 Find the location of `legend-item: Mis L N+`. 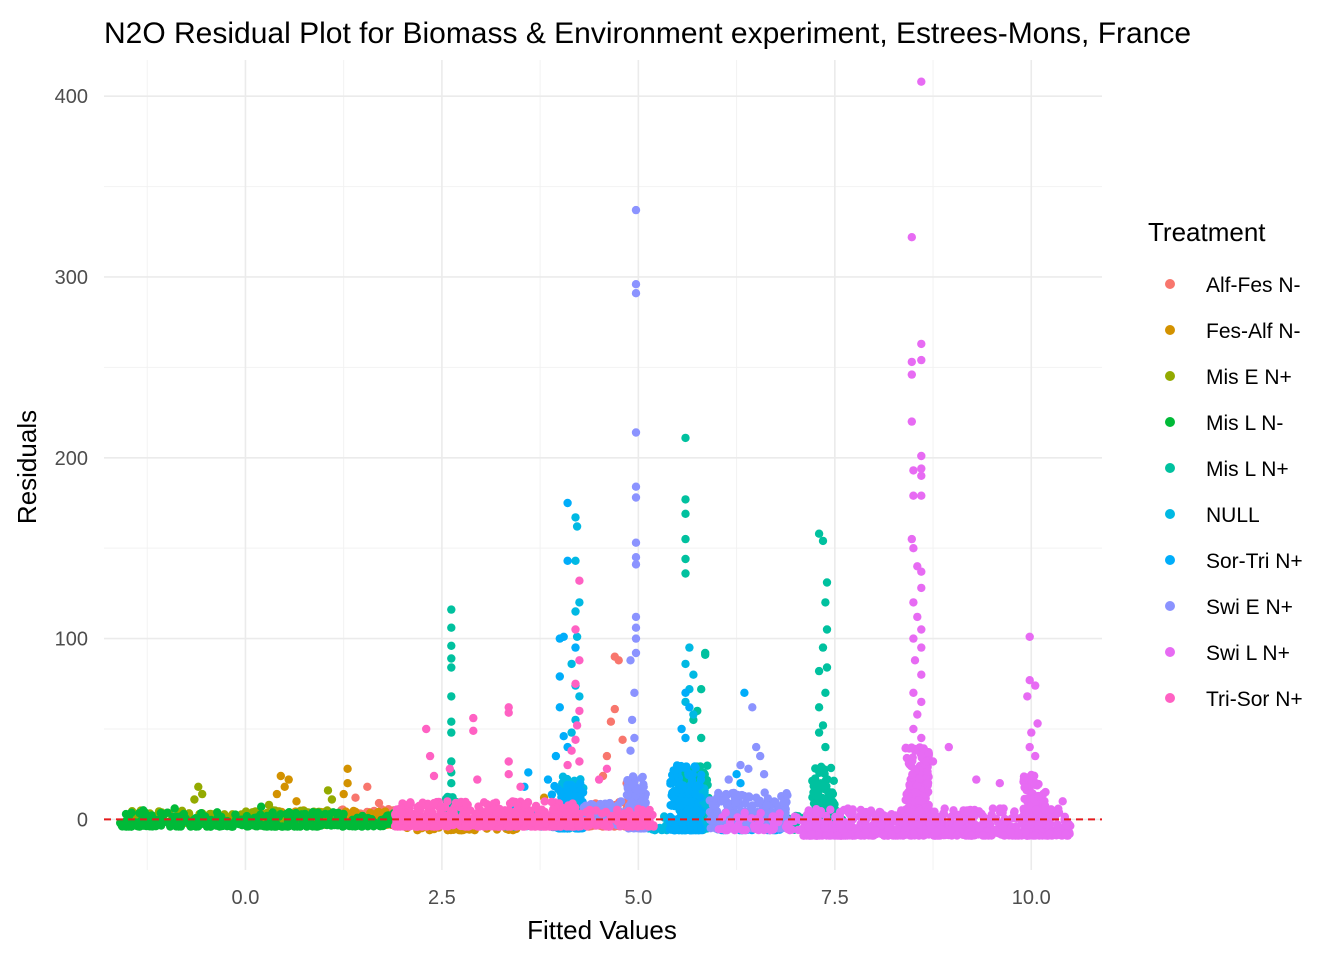

legend-item: Mis L N+ is located at coordinates (1227, 469).